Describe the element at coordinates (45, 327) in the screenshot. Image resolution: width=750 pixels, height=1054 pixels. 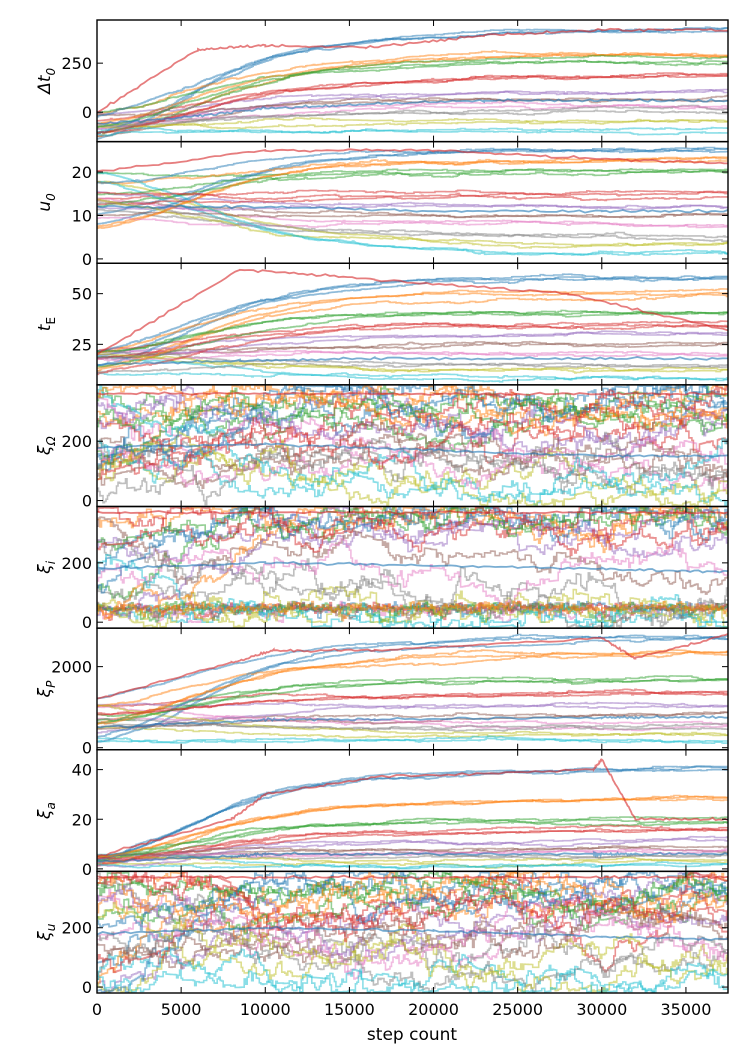
I see `y-axis-label-main: t` at that location.